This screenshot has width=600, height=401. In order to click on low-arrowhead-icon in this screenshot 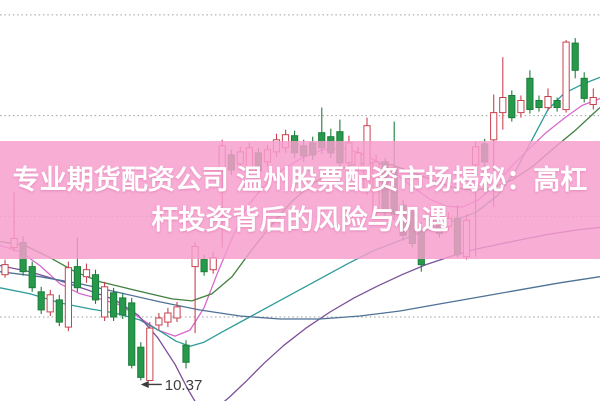, I will do `click(144, 384)`.